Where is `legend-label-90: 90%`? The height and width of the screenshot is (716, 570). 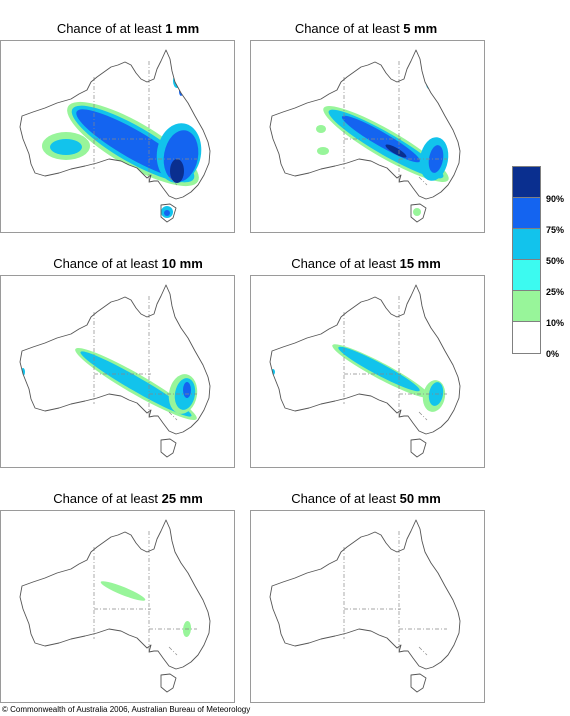 legend-label-90: 90% is located at coordinates (555, 199).